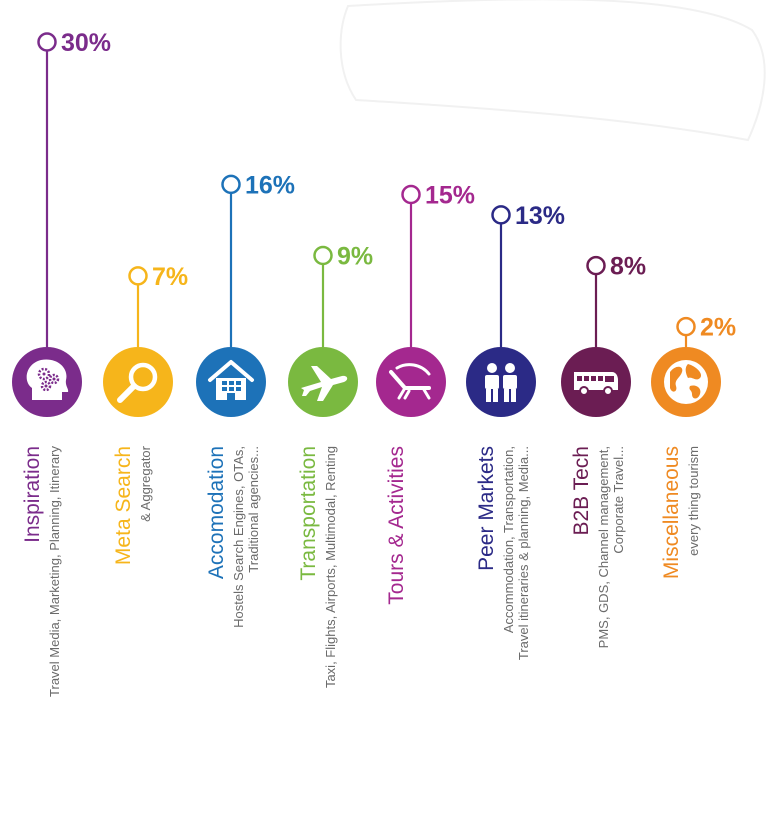  What do you see at coordinates (145, 483) in the screenshot?
I see `category-description-2-1: & Aggregator` at bounding box center [145, 483].